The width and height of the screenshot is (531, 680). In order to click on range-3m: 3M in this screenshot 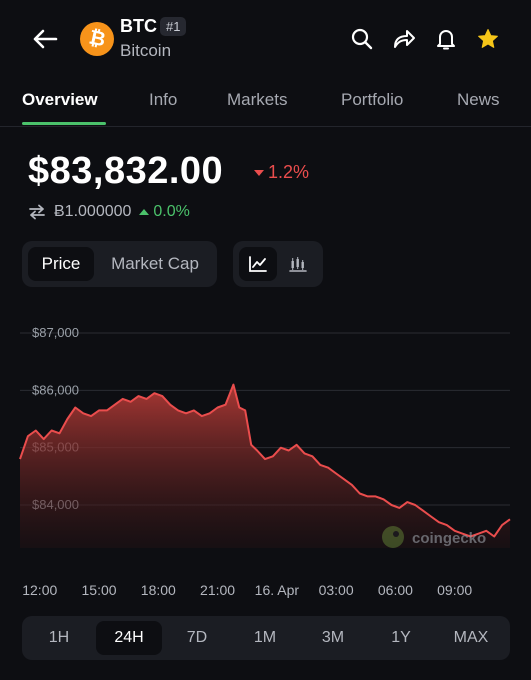, I will do `click(333, 637)`.